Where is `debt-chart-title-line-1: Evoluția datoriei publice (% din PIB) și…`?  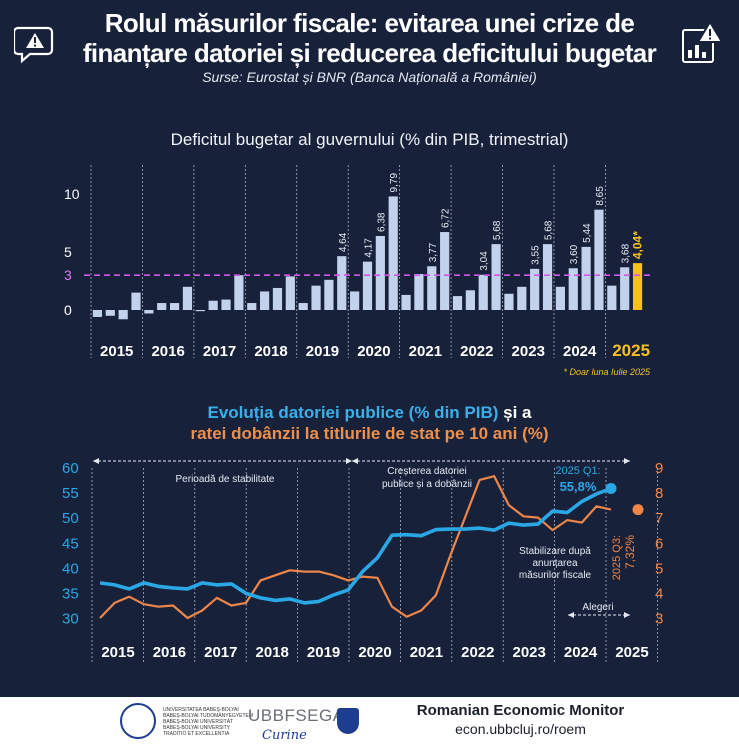 debt-chart-title-line-1: Evoluția datoriei publice (% din PIB) și… is located at coordinates (369, 413).